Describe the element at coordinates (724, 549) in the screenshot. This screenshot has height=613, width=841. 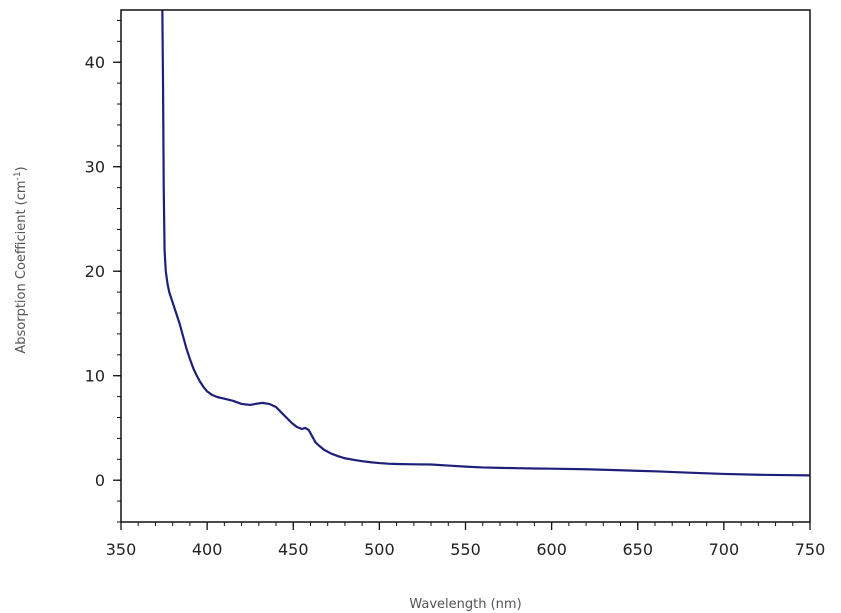
I see `x-tick-label: 700` at that location.